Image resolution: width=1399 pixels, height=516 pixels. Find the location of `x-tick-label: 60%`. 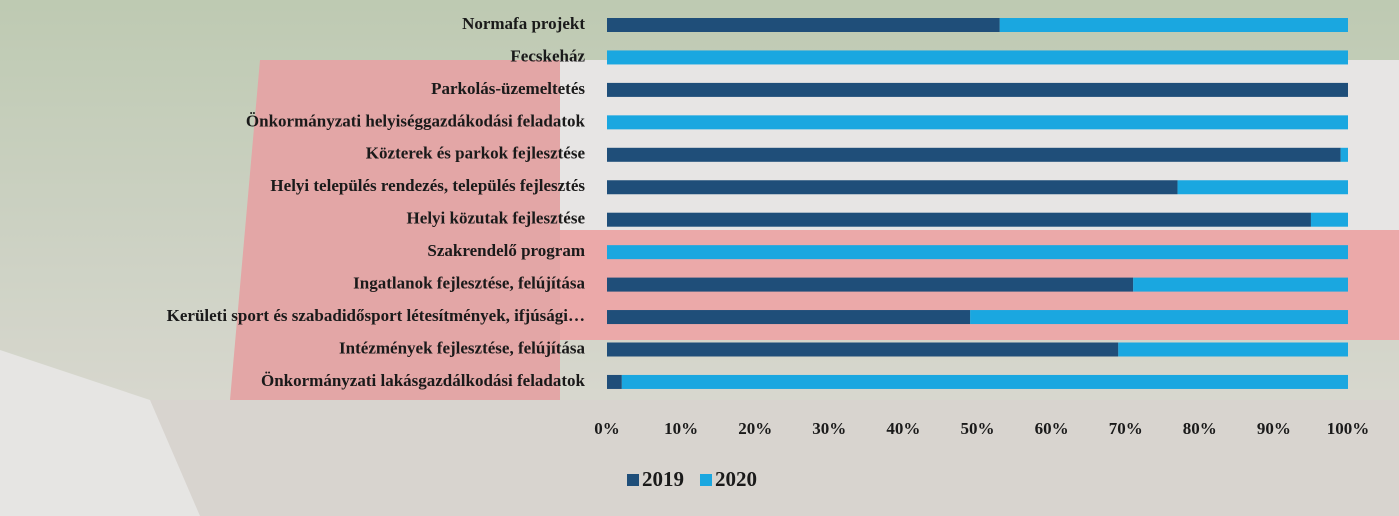

x-tick-label: 60% is located at coordinates (1052, 428).